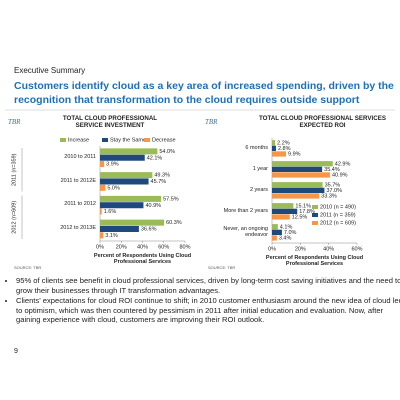  Describe the element at coordinates (334, 191) in the screenshot. I see `value-label: 37.0%` at that location.